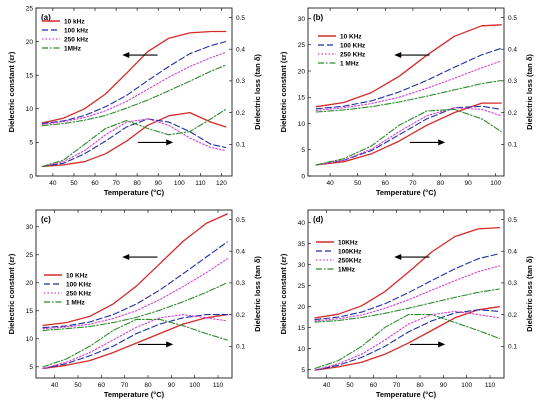 This screenshot has height=410, width=550. Describe the element at coordinates (512, 252) in the screenshot. I see `y2-tick-label: 0.4` at that location.